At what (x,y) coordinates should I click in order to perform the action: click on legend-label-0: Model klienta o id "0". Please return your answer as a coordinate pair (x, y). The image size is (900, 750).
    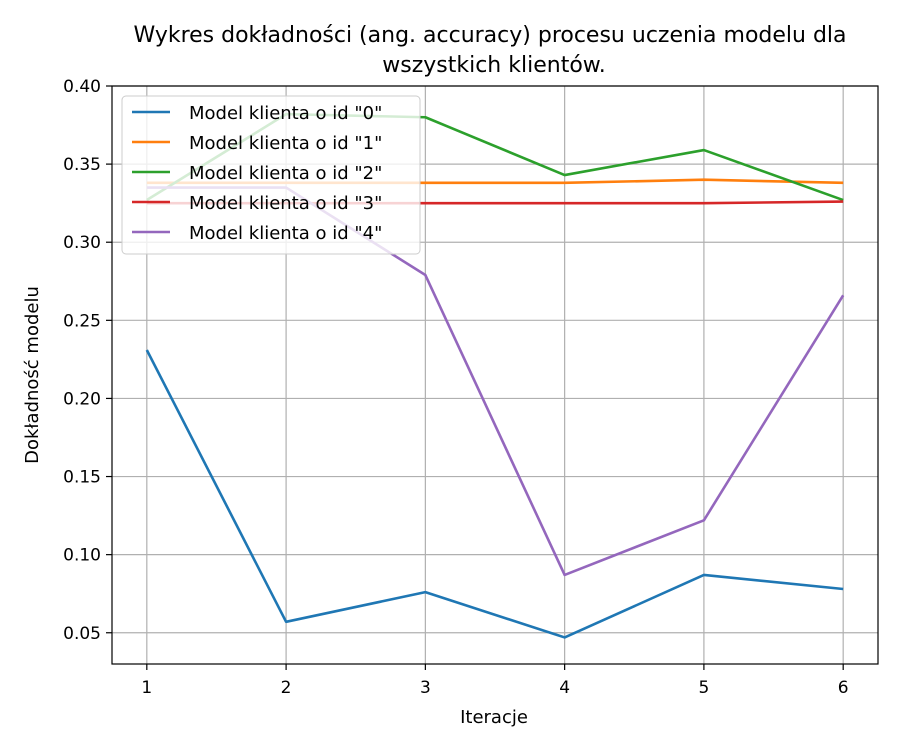
    Looking at the image, I should click on (285, 113).